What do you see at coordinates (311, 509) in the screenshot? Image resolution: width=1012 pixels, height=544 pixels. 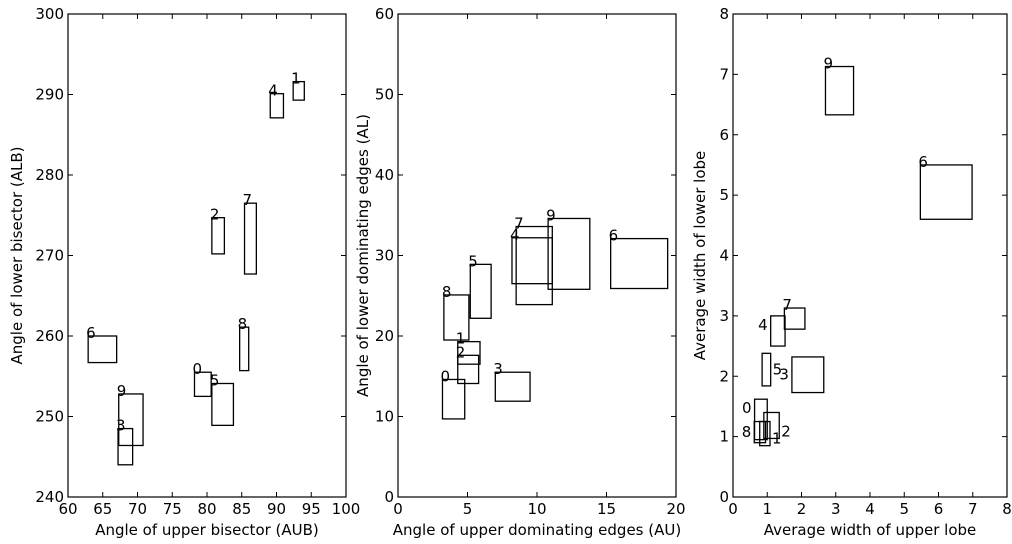 I see `x-tick-label: 95` at bounding box center [311, 509].